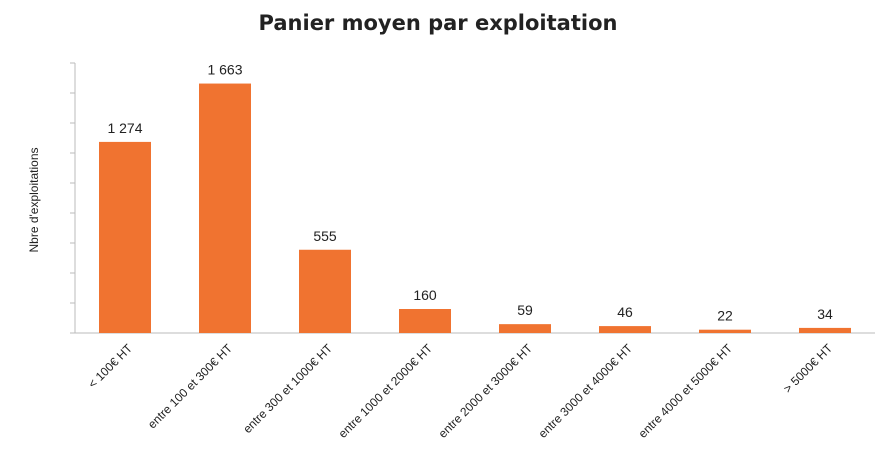 Image resolution: width=876 pixels, height=450 pixels. Describe the element at coordinates (224, 70) in the screenshot. I see `data-label: 1 663` at that location.